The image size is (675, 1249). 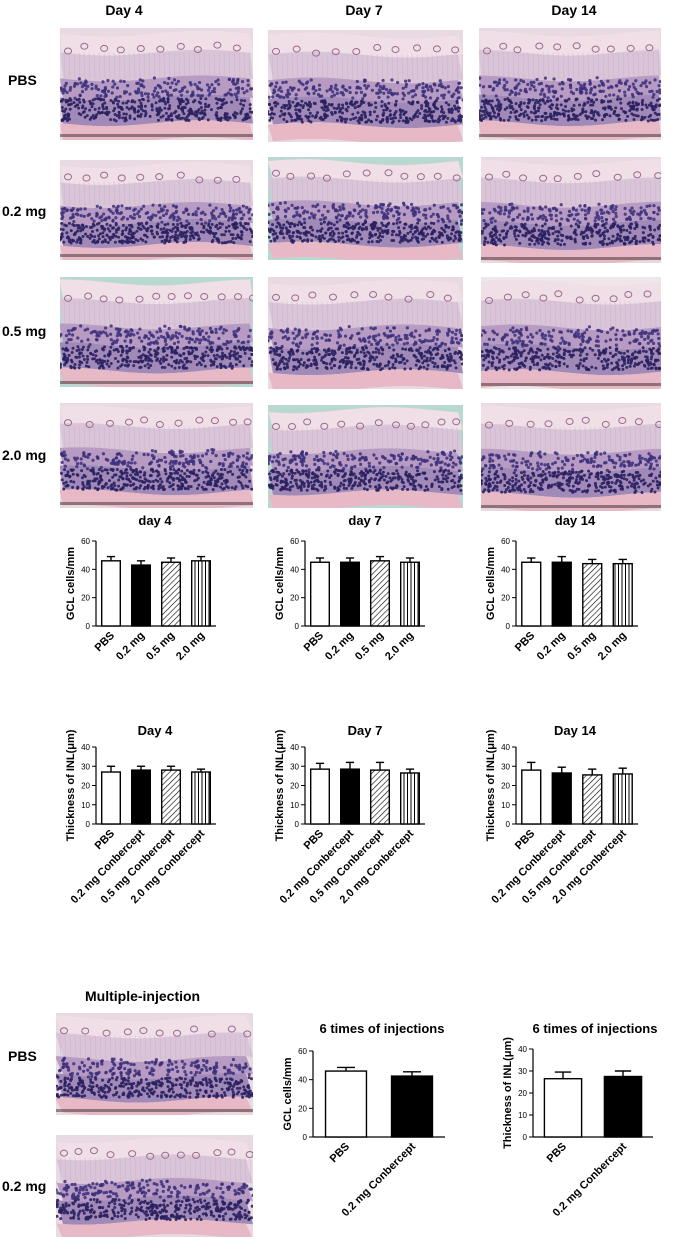 I want to click on category-label: 0.2 mg Conbercept, so click(x=379, y=1179).